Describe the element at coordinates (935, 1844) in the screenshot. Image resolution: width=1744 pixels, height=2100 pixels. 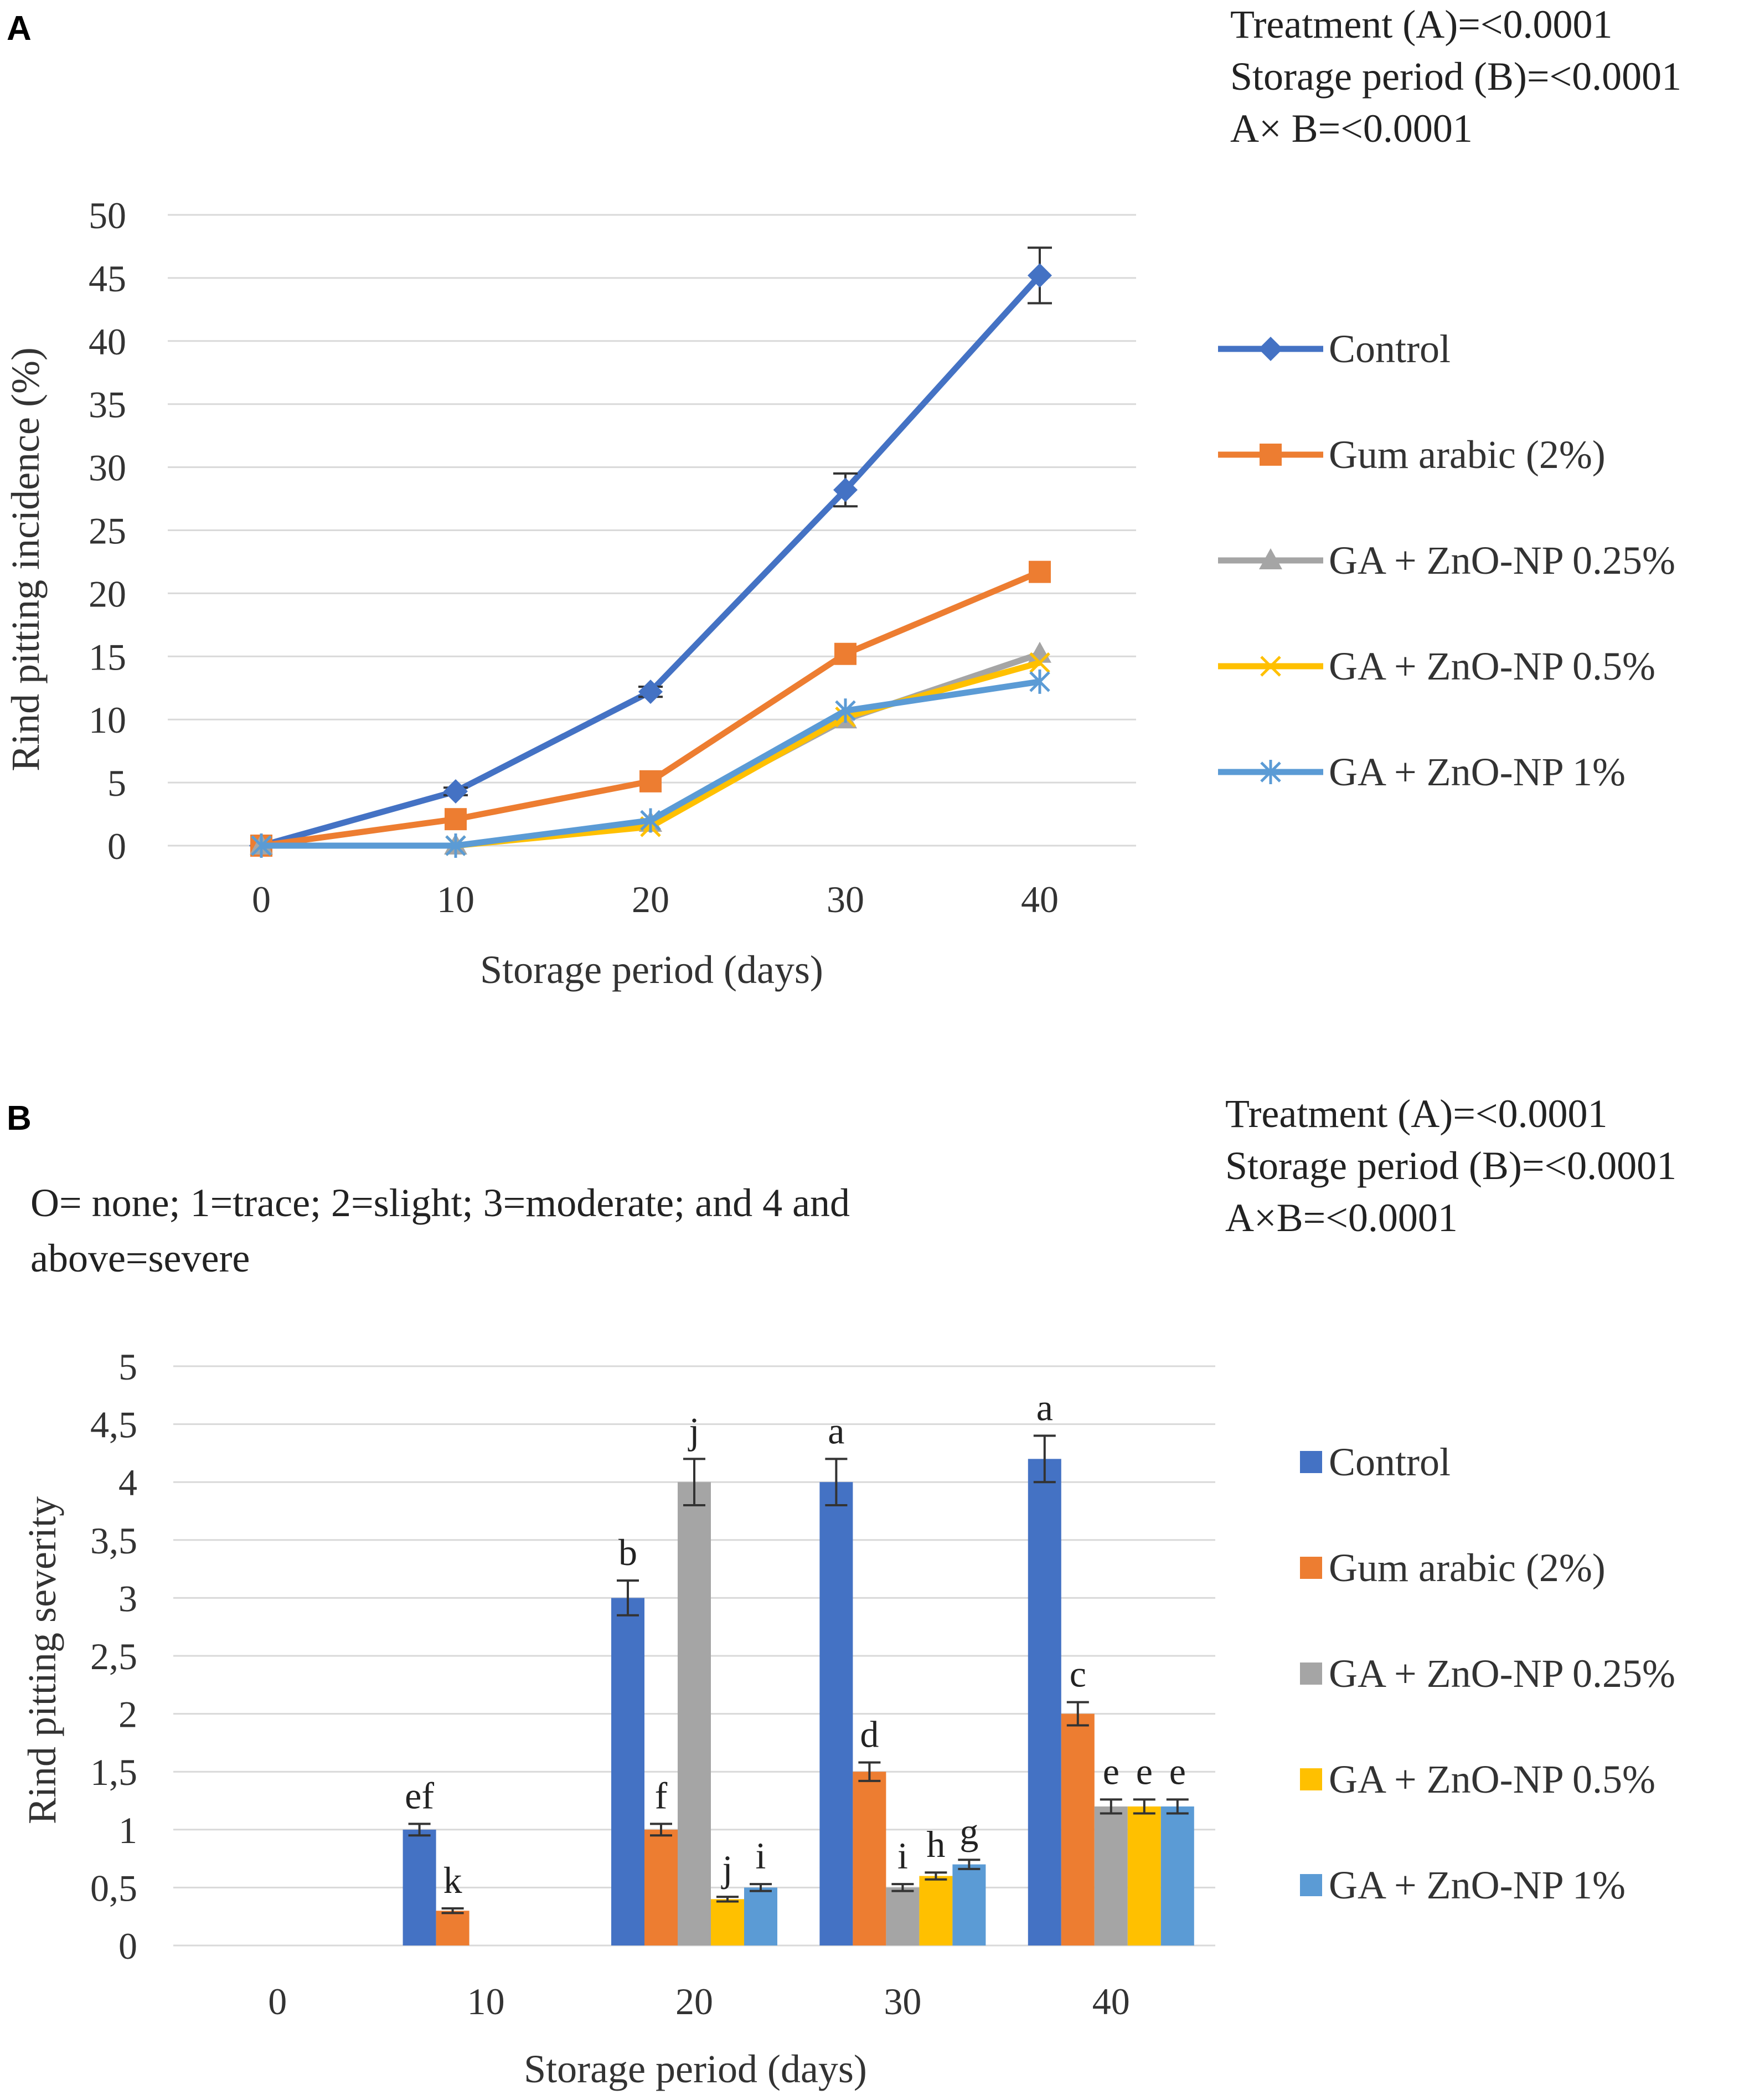
I see `significance-letter: h` at that location.